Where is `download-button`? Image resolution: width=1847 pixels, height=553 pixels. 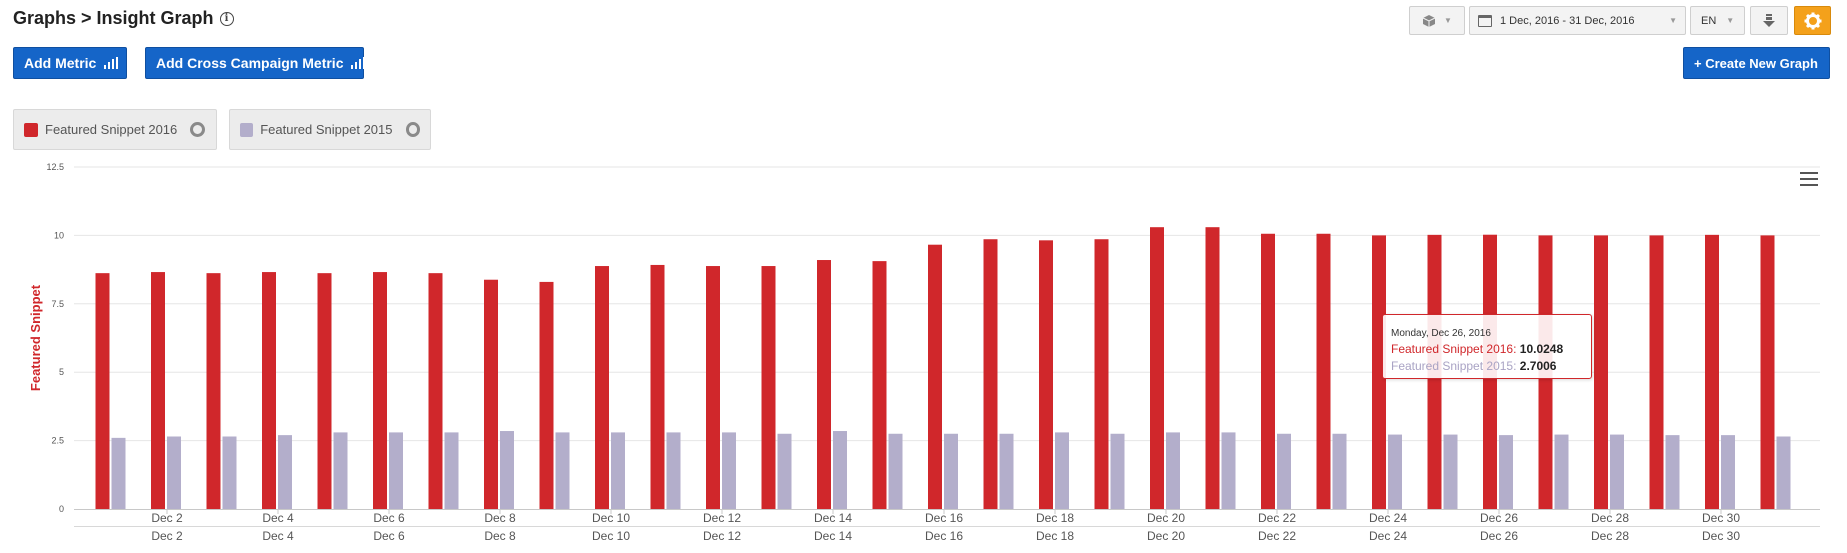
download-button is located at coordinates (1769, 20).